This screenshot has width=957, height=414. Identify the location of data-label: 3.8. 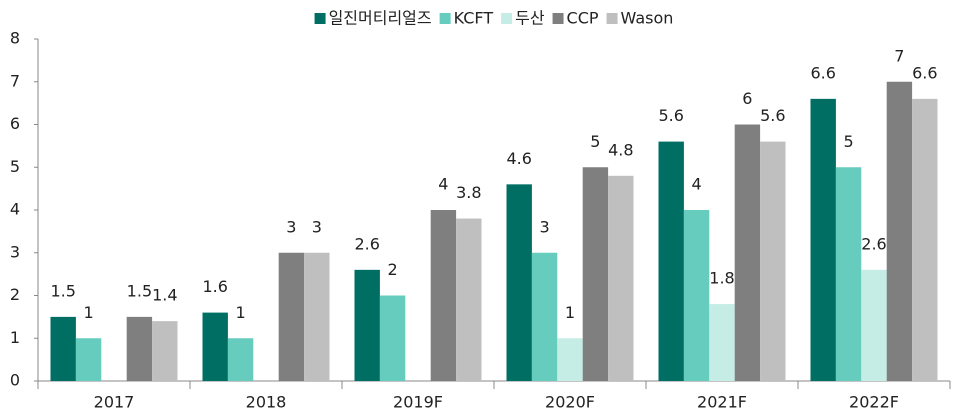
(468, 192).